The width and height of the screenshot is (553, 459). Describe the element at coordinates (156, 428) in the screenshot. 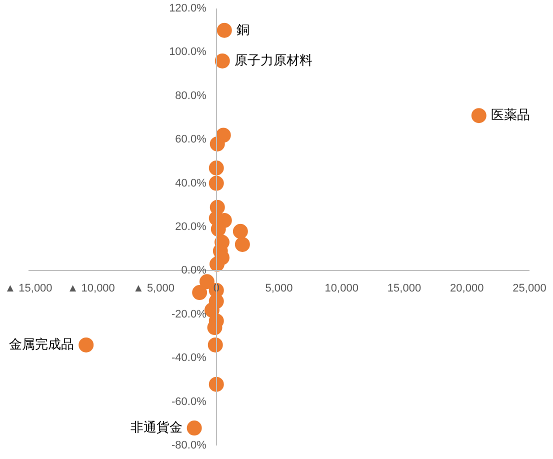

I see `annotation: 非通貨金` at that location.